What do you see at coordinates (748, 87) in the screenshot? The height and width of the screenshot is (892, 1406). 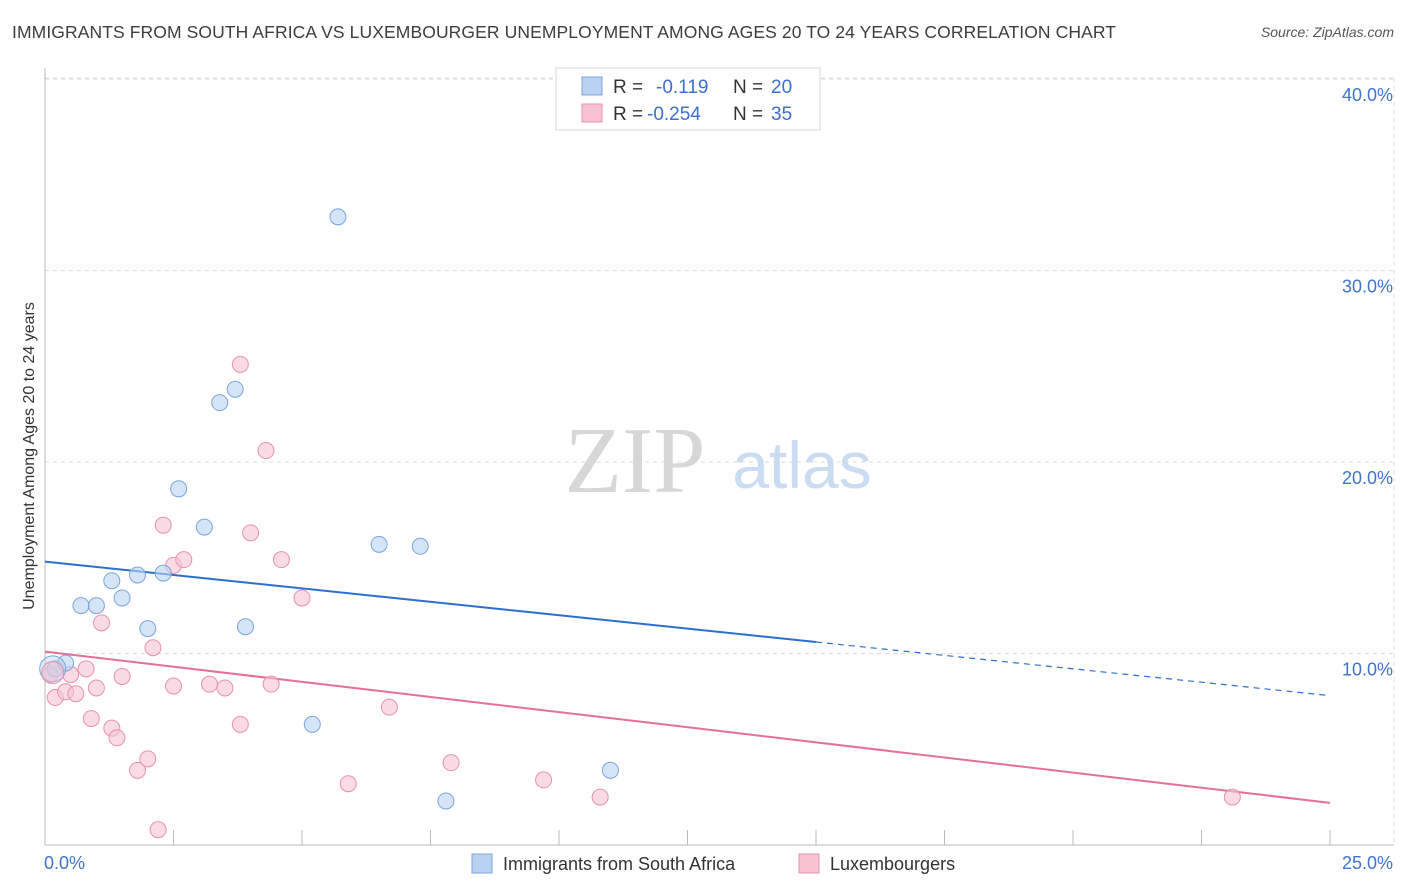 I see `stats-n-label-1: N =` at bounding box center [748, 87].